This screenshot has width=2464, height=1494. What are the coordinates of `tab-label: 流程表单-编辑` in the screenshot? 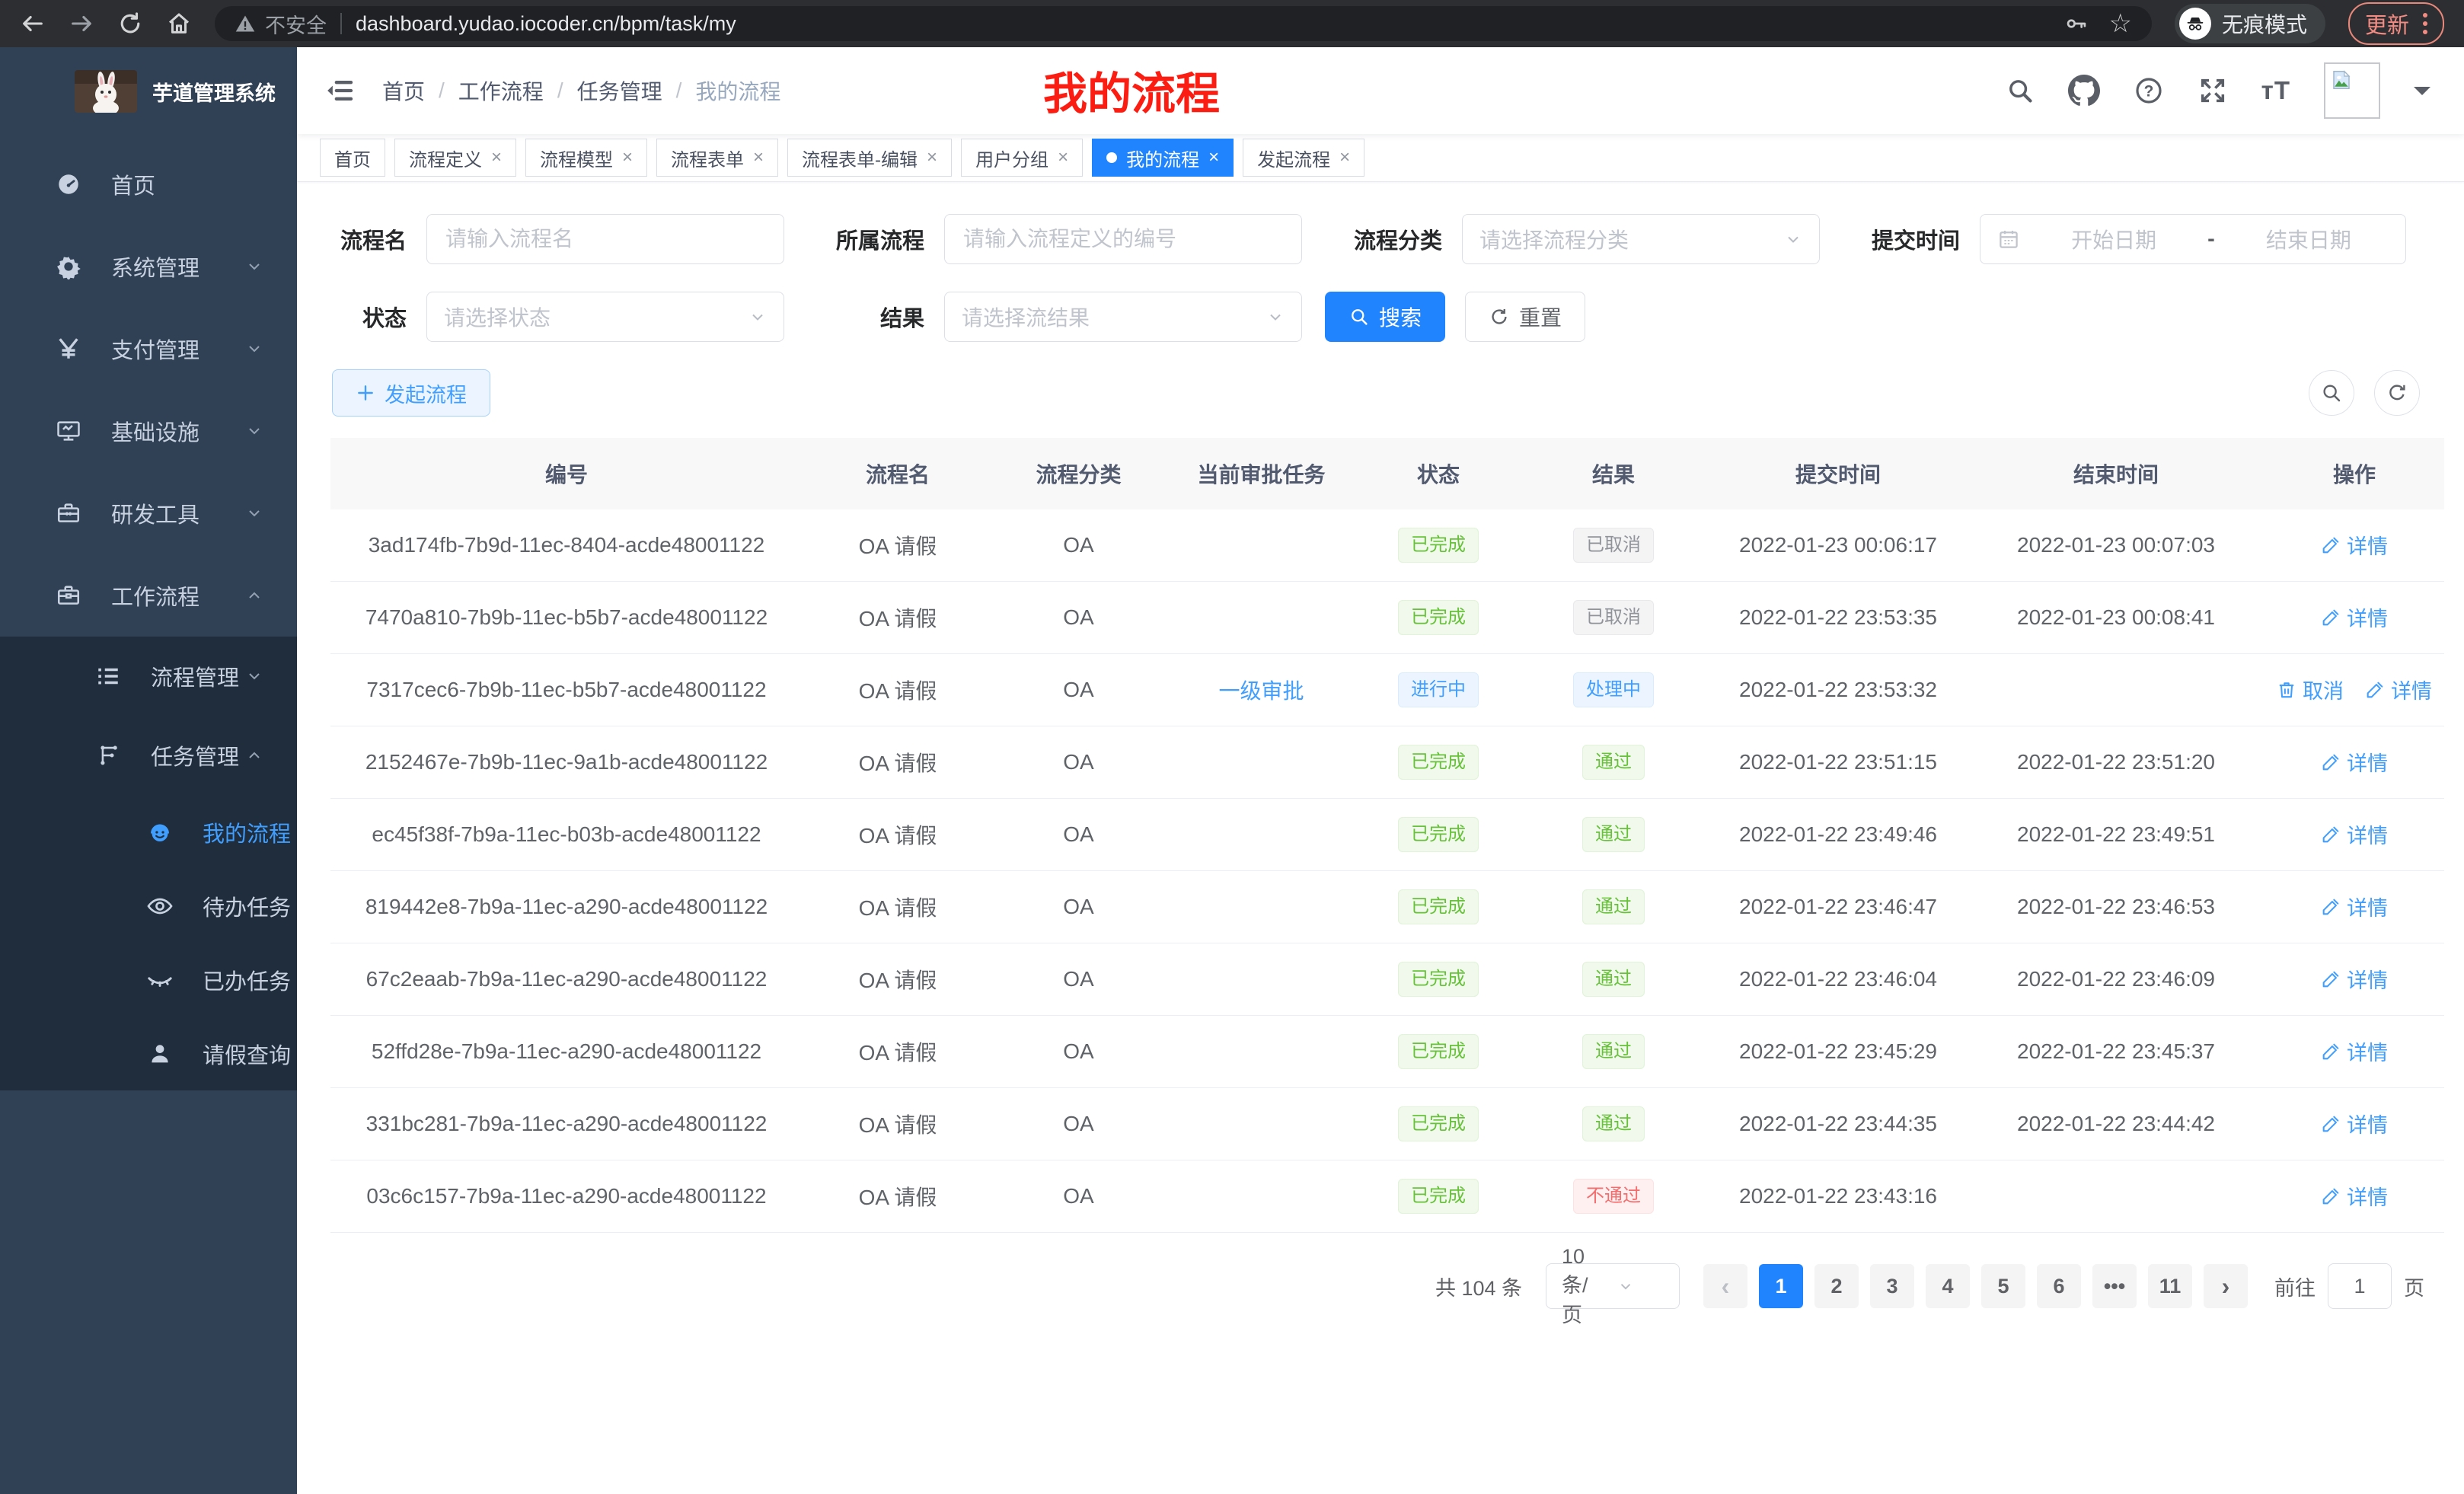 It's located at (860, 160).